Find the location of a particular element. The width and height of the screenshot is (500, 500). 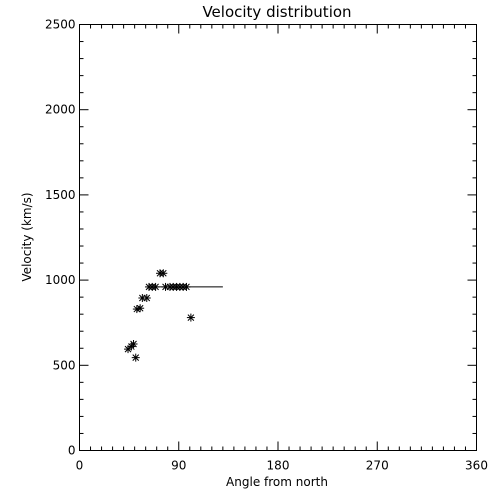

y-tick-label: 1000 is located at coordinates (60, 280).